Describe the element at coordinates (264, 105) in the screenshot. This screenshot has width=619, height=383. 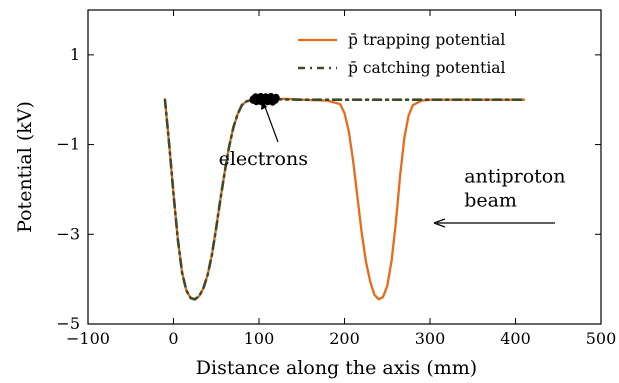
I see `electrons-arrowhead` at that location.